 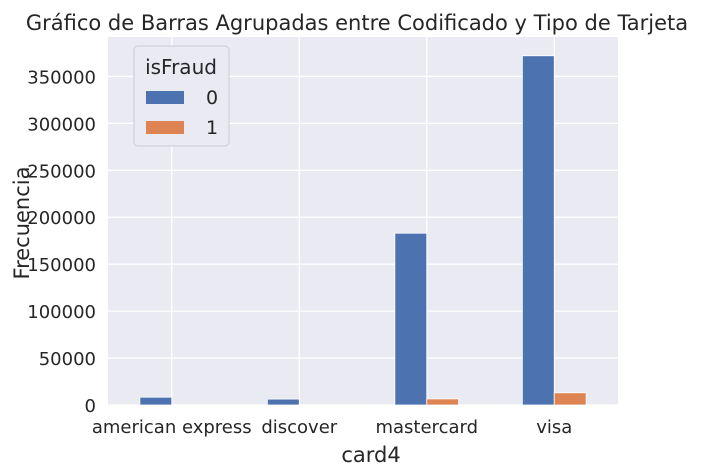 What do you see at coordinates (570, 399) in the screenshot?
I see `bar-series-1-visa` at bounding box center [570, 399].